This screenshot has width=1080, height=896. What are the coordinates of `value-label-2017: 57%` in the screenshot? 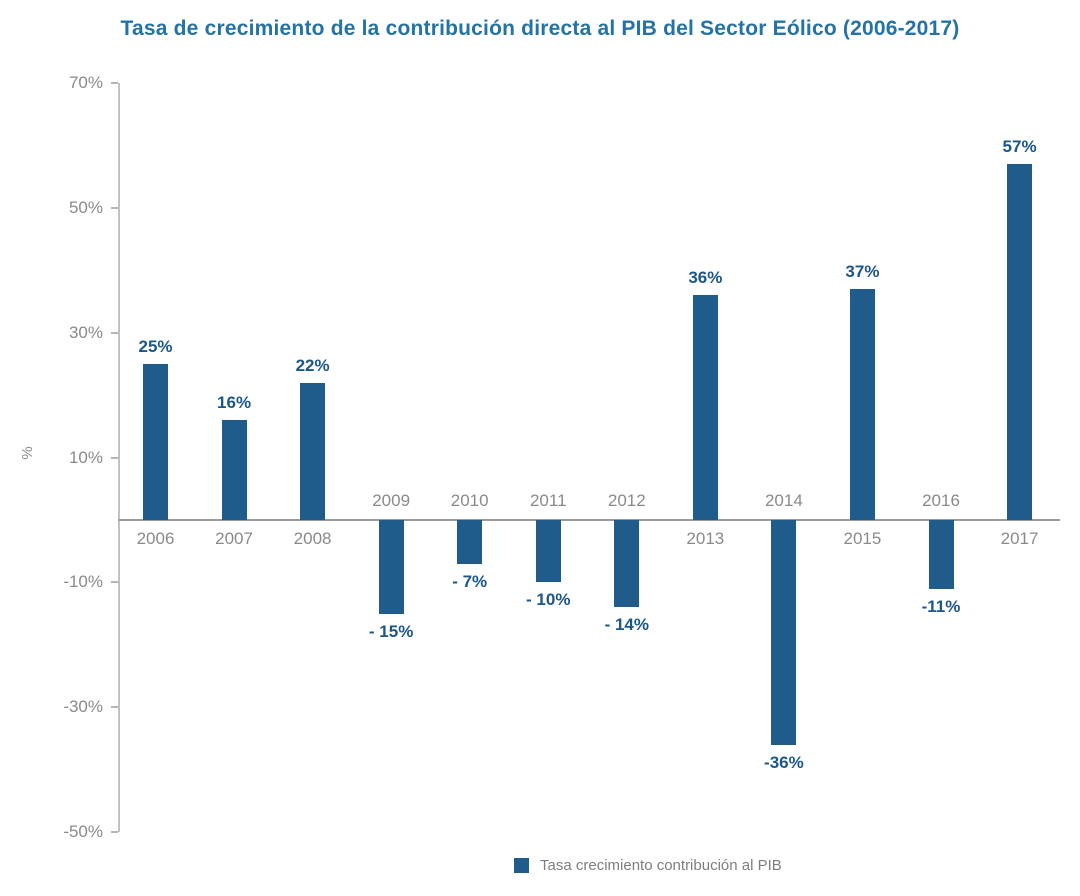 It's located at (1019, 147).